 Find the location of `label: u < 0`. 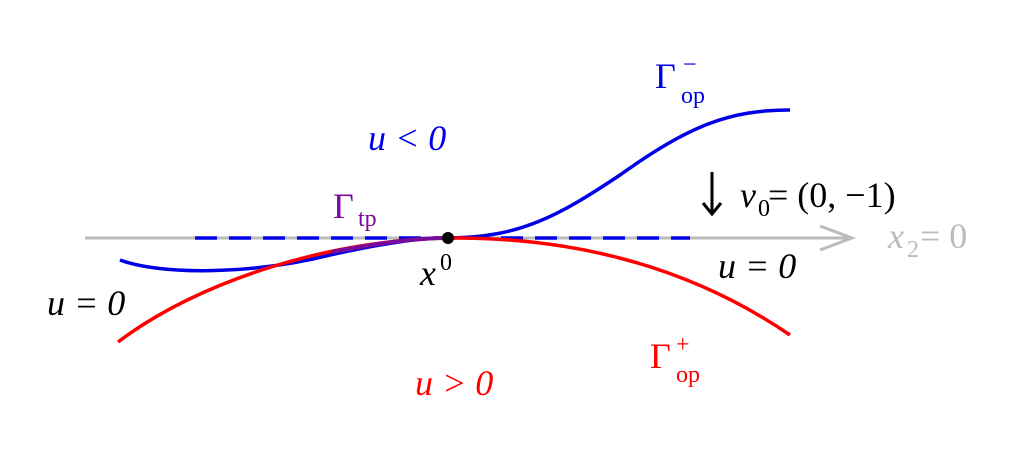

label: u < 0 is located at coordinates (407, 138).